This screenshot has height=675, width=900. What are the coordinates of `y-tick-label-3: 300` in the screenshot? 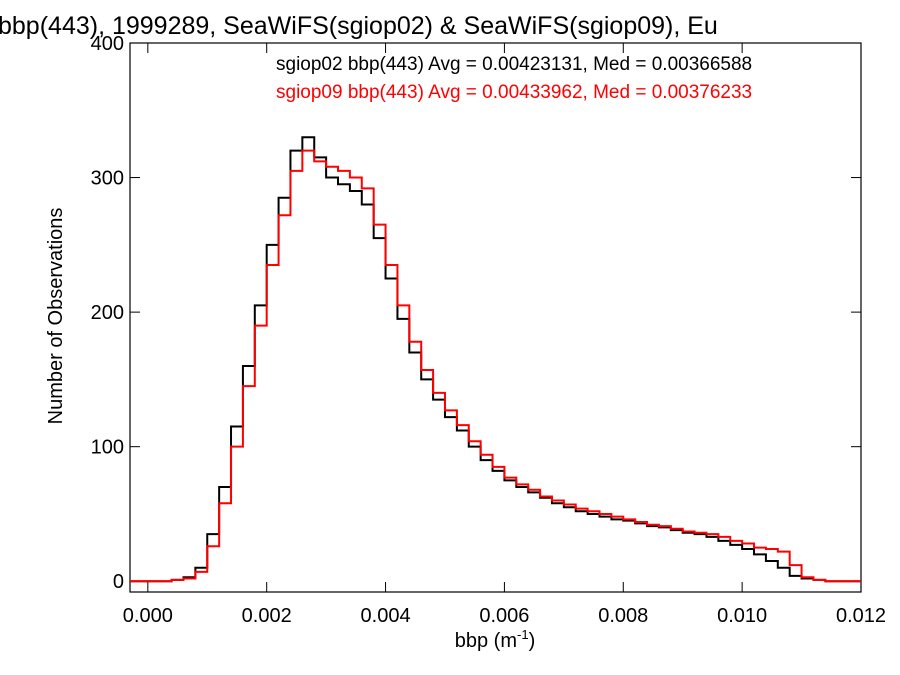 It's located at (107, 179).